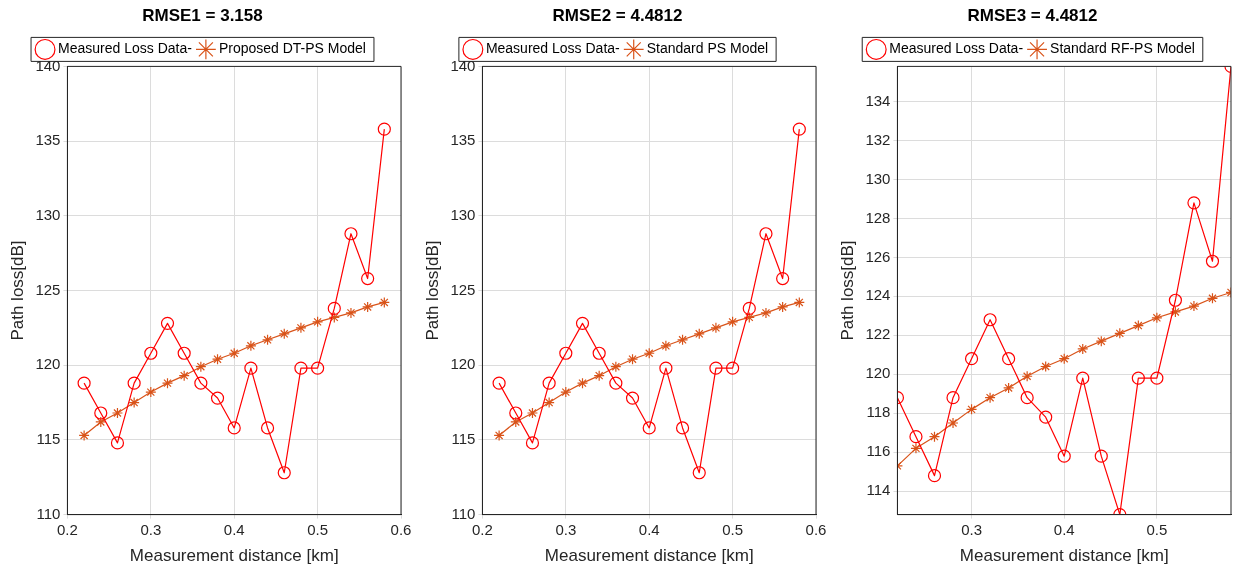  I want to click on legend-label: Proposed DT-PS Model, so click(292, 48).